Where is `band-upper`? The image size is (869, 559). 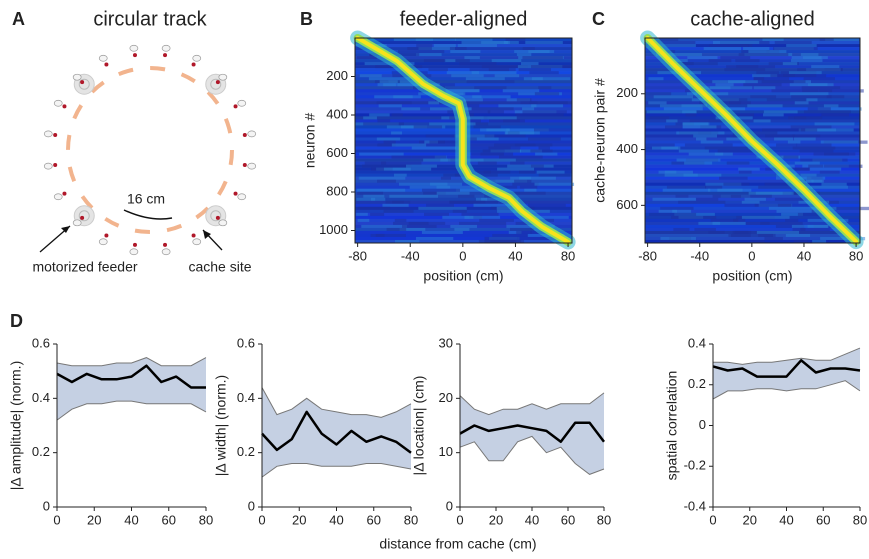
band-upper is located at coordinates (532, 404).